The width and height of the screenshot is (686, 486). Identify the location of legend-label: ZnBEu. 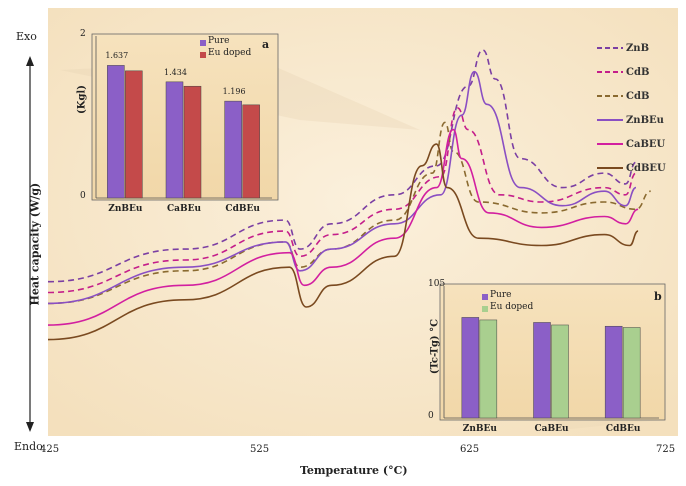
(645, 120).